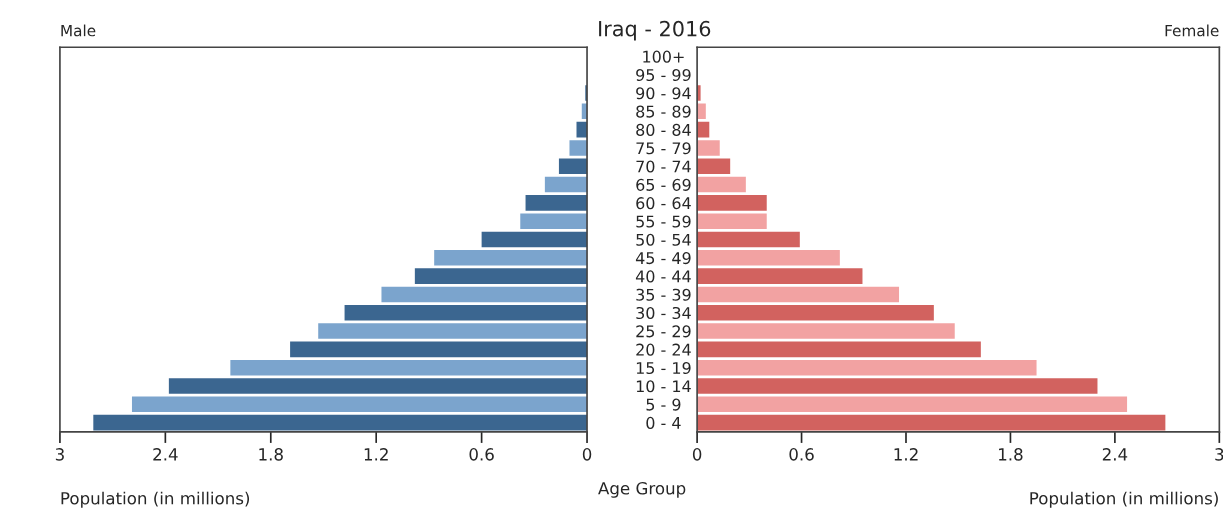 This screenshot has height=508, width=1223. What do you see at coordinates (663, 75) in the screenshot?
I see `y-tick-label: 95 - 99` at bounding box center [663, 75].